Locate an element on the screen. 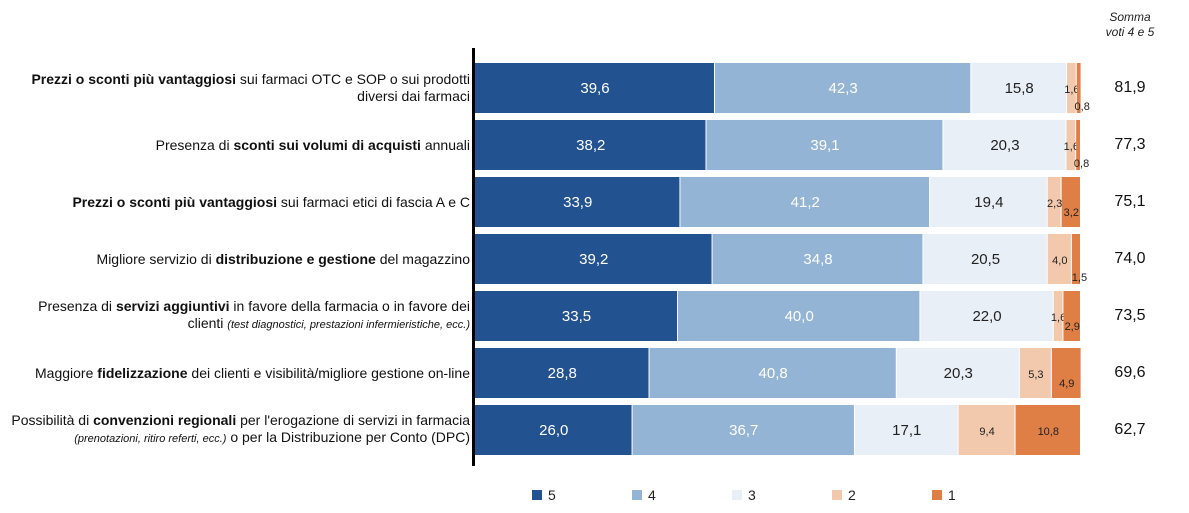 This screenshot has width=1189, height=513. data-label: 0,8 is located at coordinates (1082, 107).